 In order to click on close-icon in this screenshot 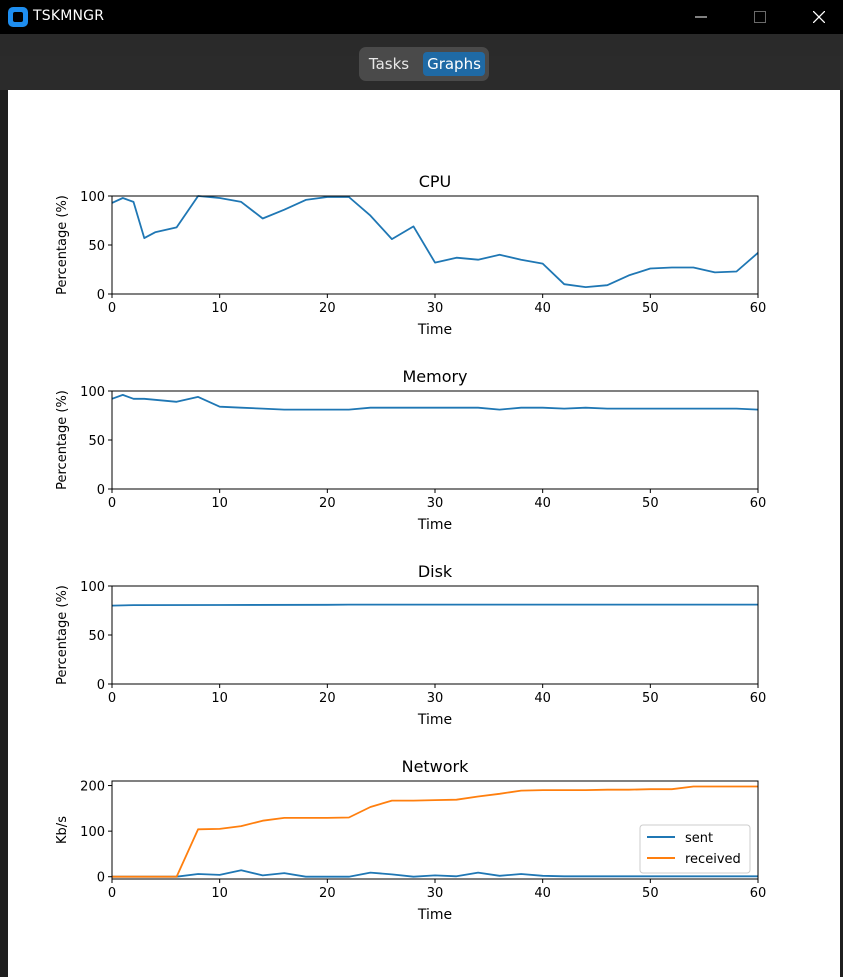, I will do `click(819, 17)`.